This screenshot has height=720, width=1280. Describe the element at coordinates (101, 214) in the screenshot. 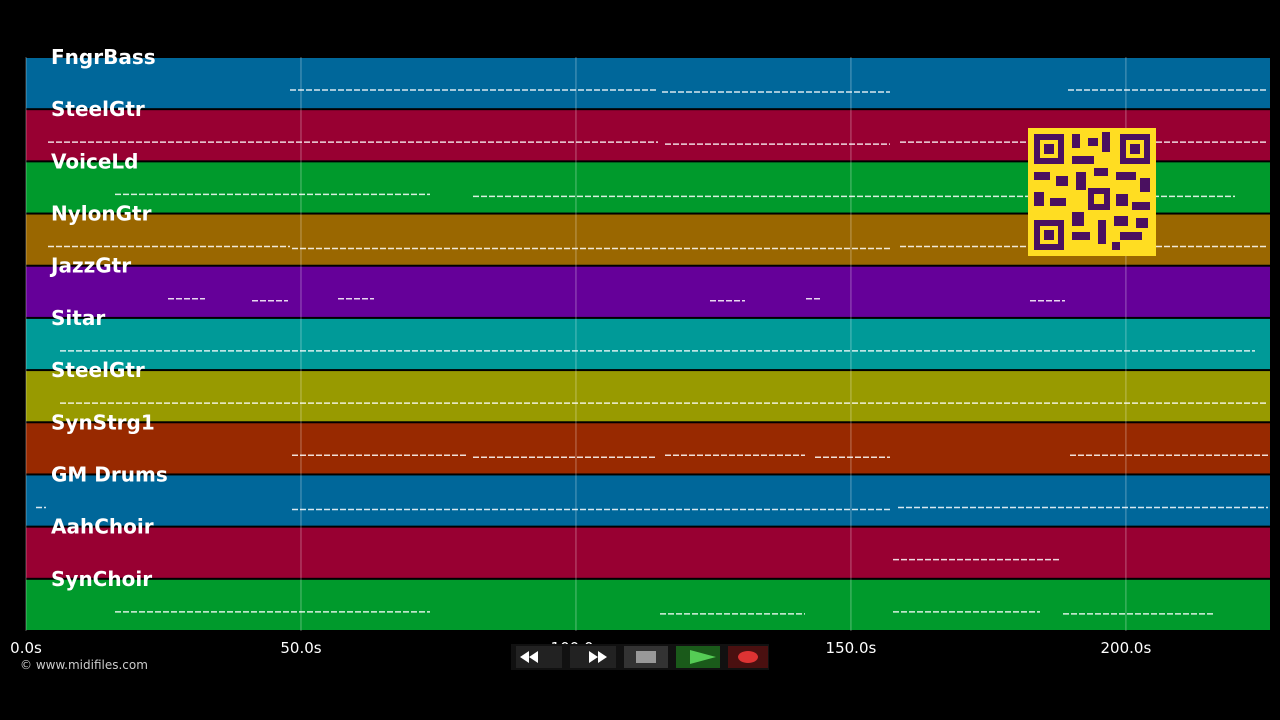

I see `track-name: NylonGtr` at that location.